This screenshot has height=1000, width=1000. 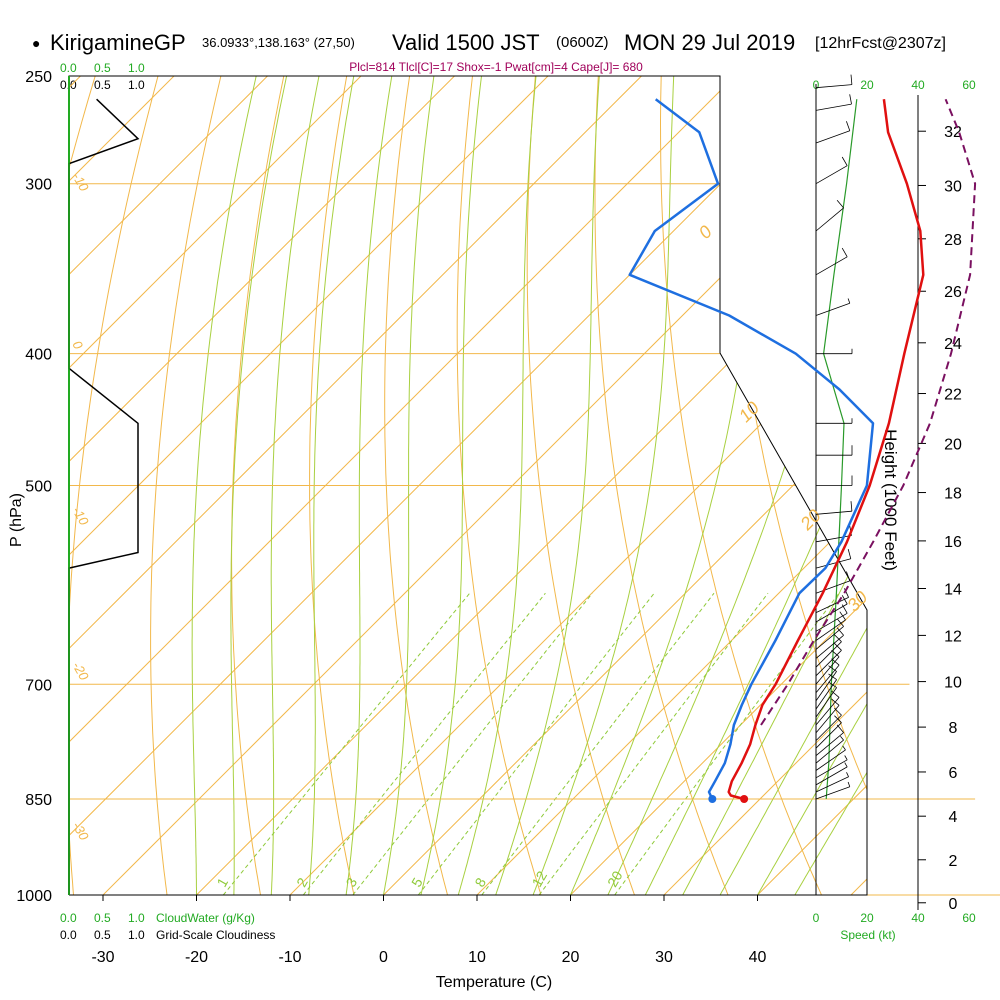 What do you see at coordinates (918, 918) in the screenshot?
I see `speed-bottom-label: 40` at bounding box center [918, 918].